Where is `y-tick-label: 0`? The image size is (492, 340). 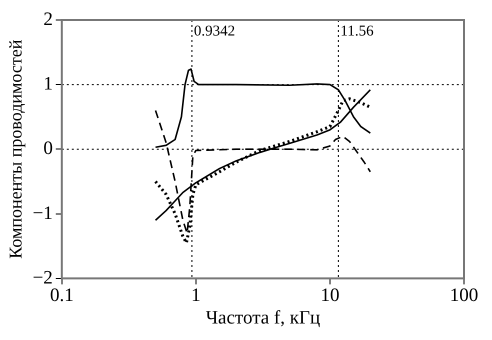 y-tick-label: 0 is located at coordinates (48, 149).